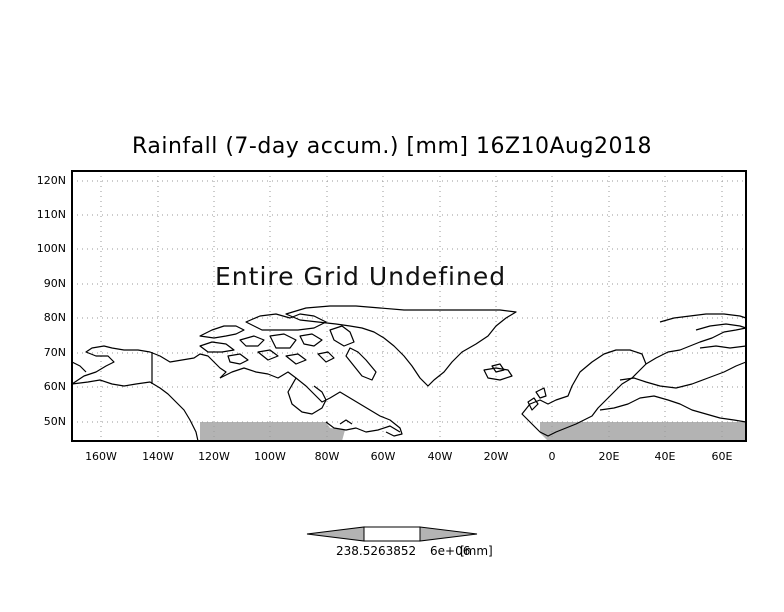 This screenshot has height=612, width=784. Describe the element at coordinates (101, 456) in the screenshot. I see `lon-label: 160W` at that location.